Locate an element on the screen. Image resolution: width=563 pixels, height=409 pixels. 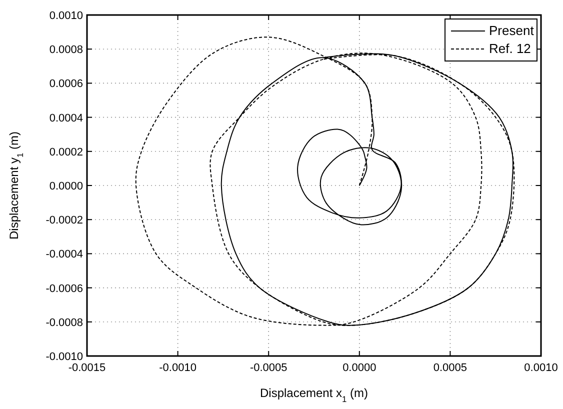
y-tick-label: 0.0000 is located at coordinates (66, 186).